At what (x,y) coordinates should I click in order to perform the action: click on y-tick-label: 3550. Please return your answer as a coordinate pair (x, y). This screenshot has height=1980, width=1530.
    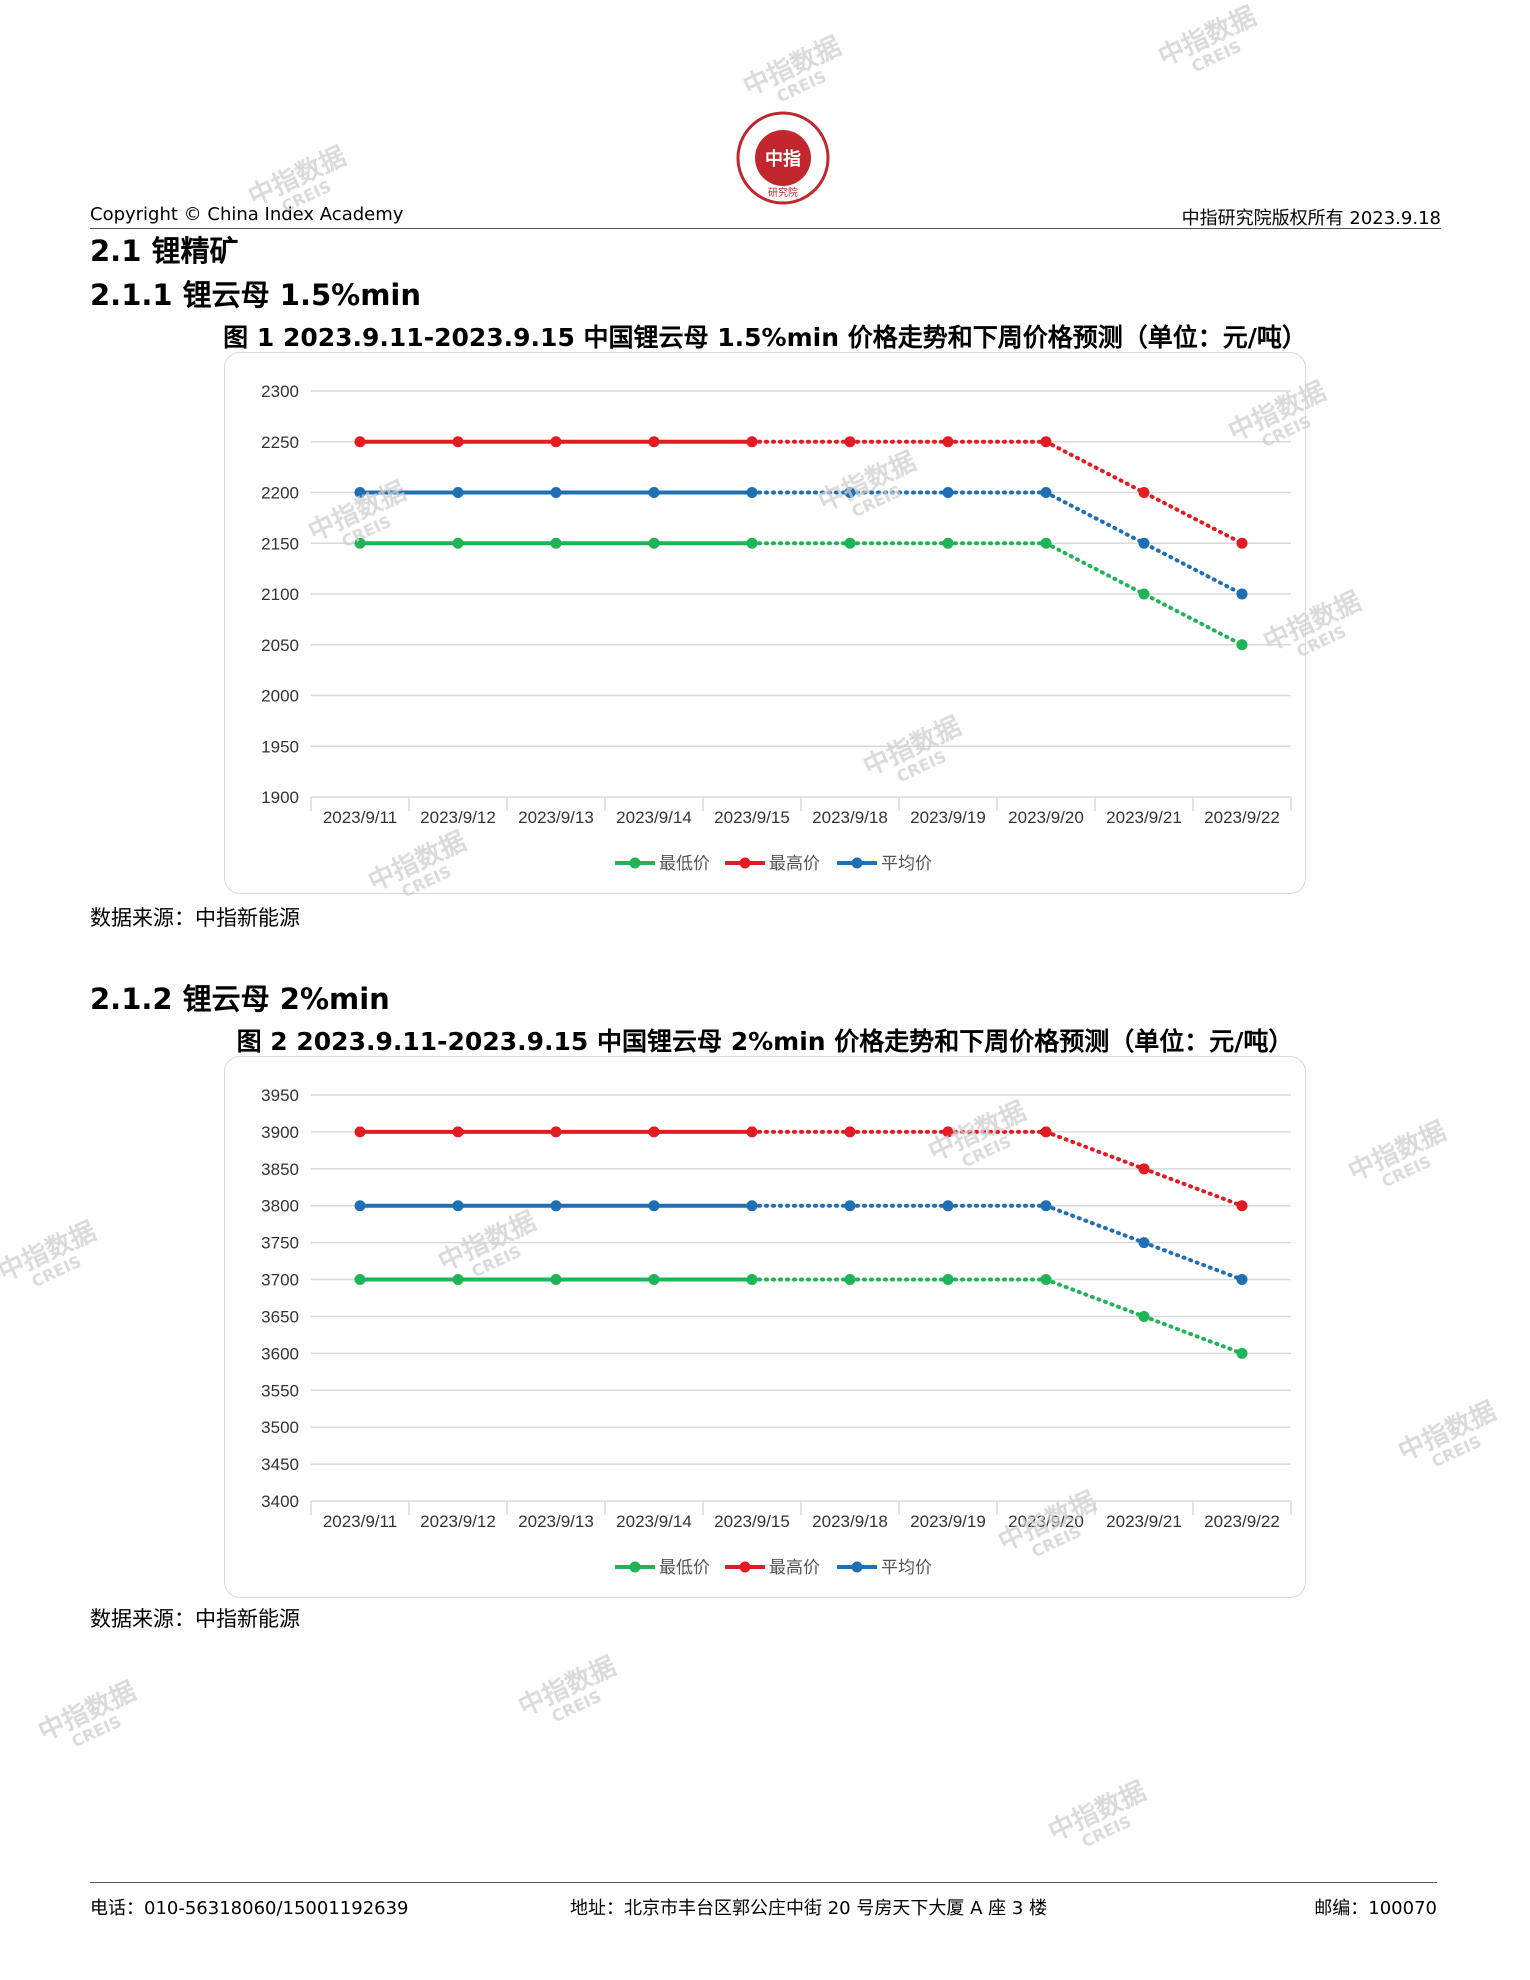
    Looking at the image, I should click on (280, 1390).